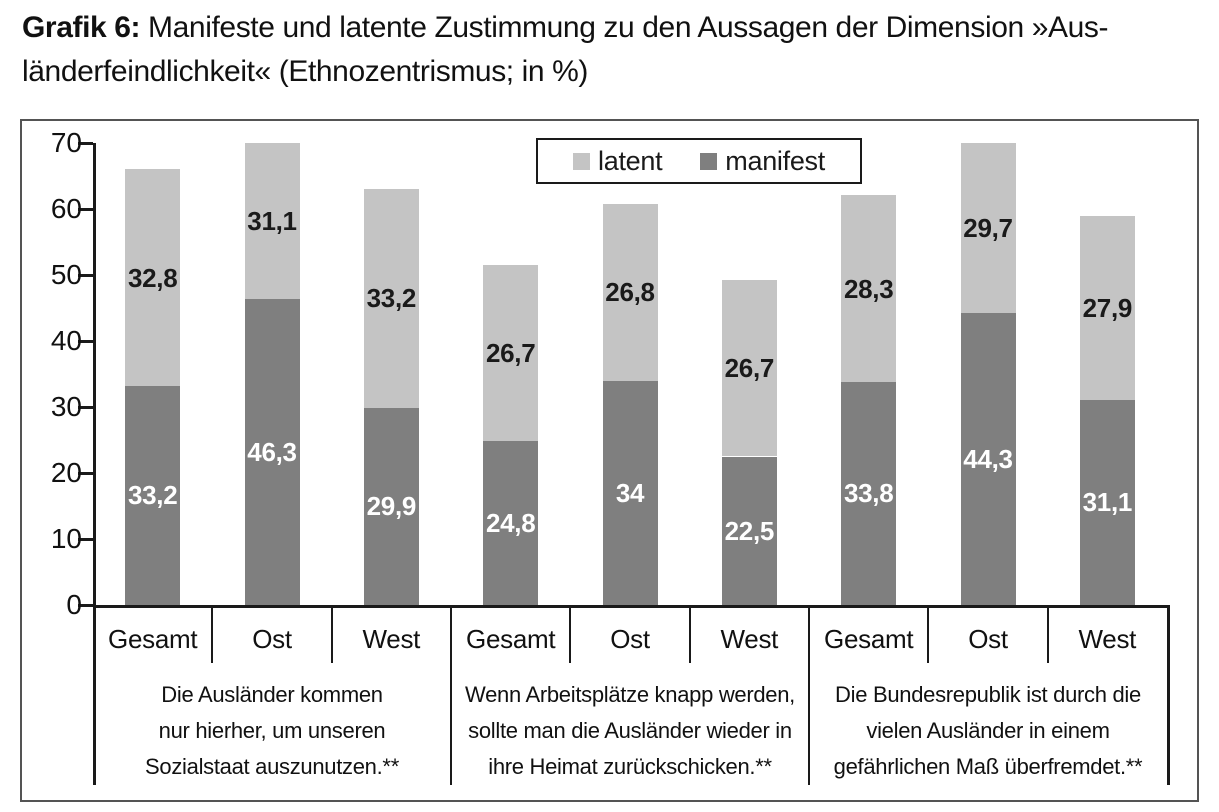 The height and width of the screenshot is (812, 1219). What do you see at coordinates (630, 766) in the screenshot?
I see `statement-line: ihre Heimat zurückschicken.**` at bounding box center [630, 766].